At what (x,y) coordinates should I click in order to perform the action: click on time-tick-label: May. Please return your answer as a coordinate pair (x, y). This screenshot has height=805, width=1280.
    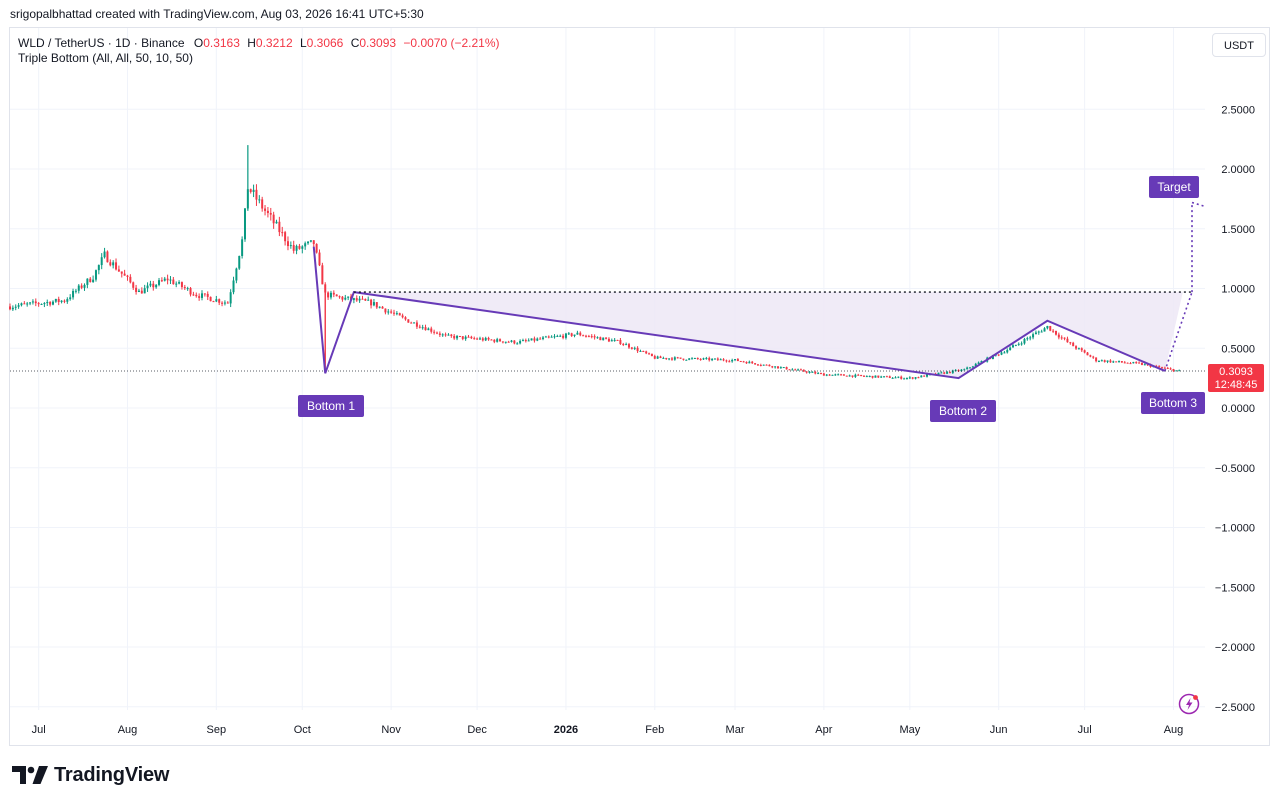
    Looking at the image, I should click on (909, 730).